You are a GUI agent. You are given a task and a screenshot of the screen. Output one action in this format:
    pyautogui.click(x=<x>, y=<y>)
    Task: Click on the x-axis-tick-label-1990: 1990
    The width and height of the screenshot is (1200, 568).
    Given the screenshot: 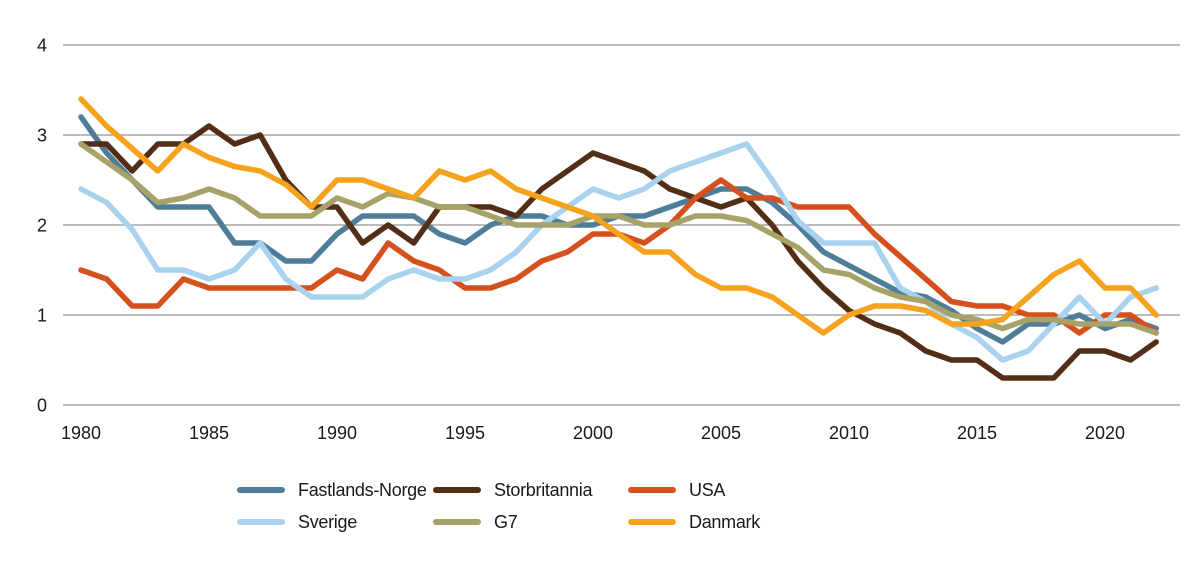 What is the action you would take?
    pyautogui.click(x=337, y=433)
    